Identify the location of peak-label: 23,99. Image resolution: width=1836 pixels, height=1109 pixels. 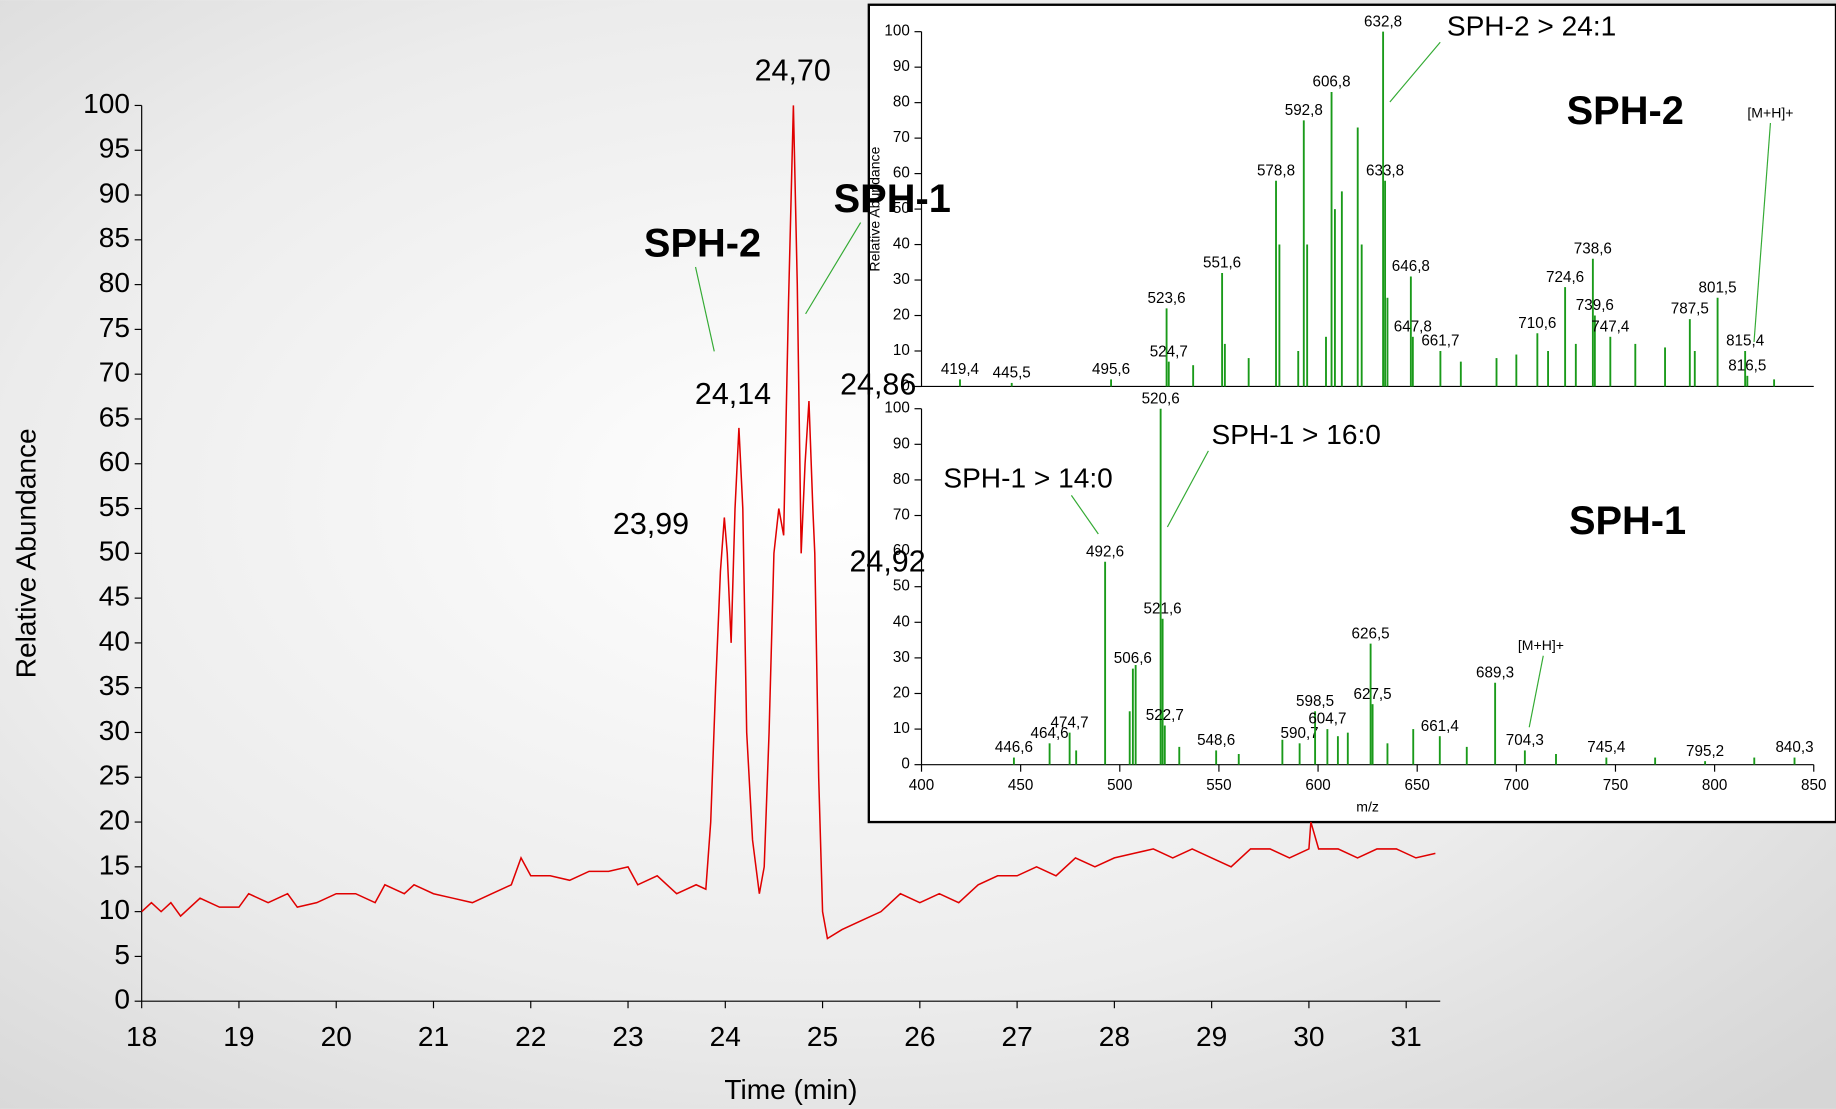
(651, 524).